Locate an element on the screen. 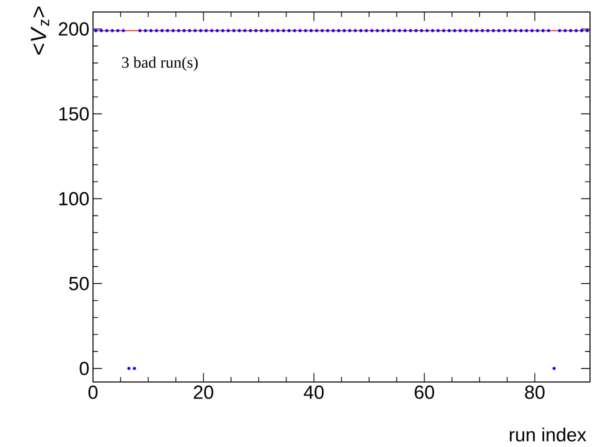 Image resolution: width=592 pixels, height=447 pixels. x-tick-label: 20 is located at coordinates (204, 392).